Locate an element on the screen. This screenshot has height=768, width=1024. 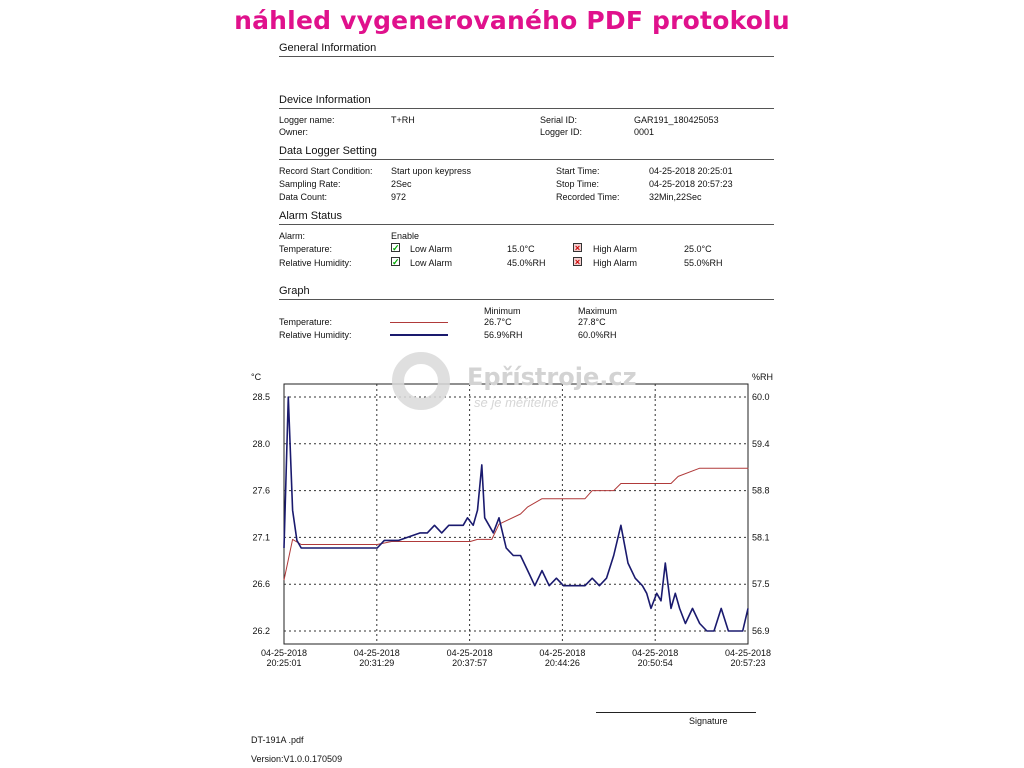
y-right-tick-label: 57.5 is located at coordinates (761, 584).